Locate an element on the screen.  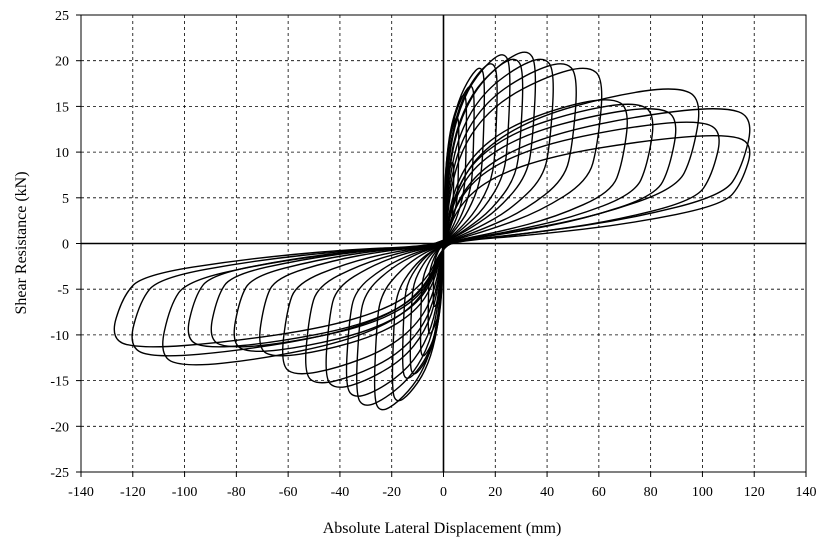
x-tick-label: -80 is located at coordinates (236, 492).